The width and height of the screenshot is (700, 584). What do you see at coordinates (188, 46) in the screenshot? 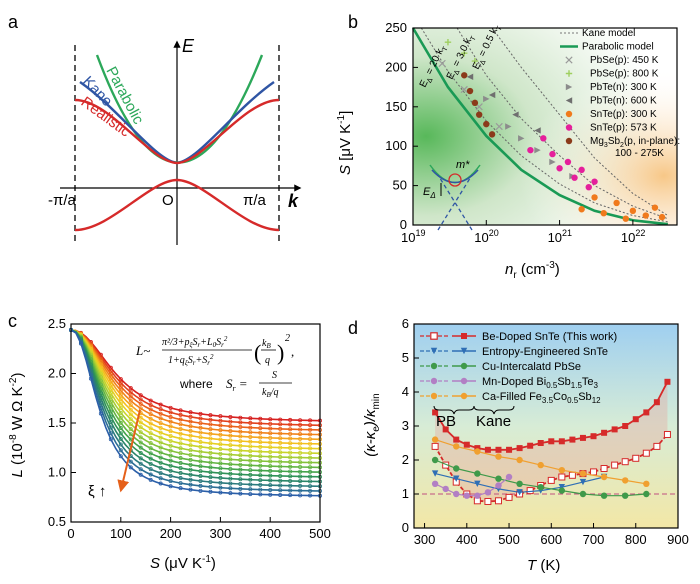
I see `energy-axis-label: E` at bounding box center [188, 46].